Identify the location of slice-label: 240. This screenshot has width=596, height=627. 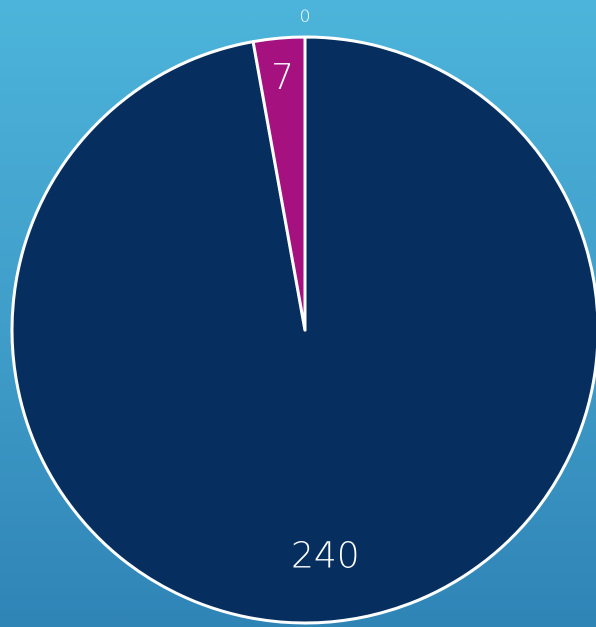
(325, 556).